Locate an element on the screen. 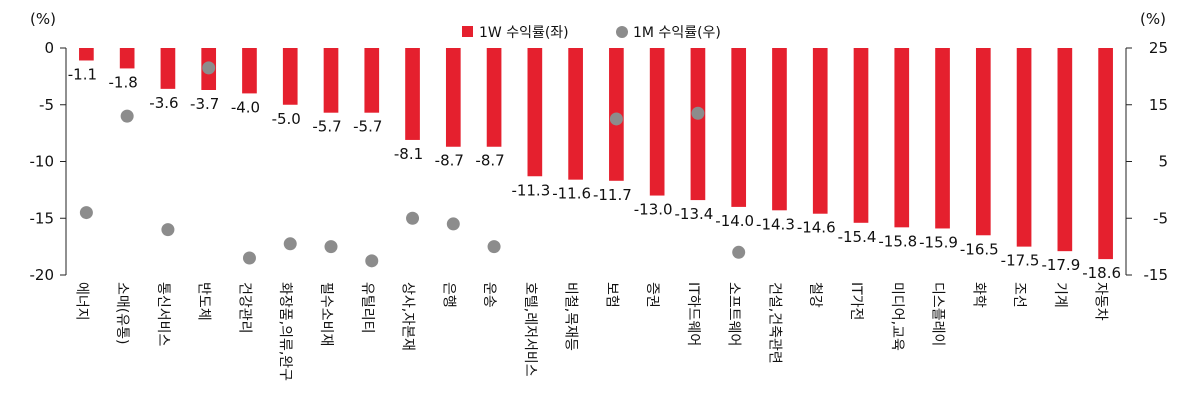 This screenshot has width=1182, height=405. bar-value-label: -13.0 is located at coordinates (653, 210).